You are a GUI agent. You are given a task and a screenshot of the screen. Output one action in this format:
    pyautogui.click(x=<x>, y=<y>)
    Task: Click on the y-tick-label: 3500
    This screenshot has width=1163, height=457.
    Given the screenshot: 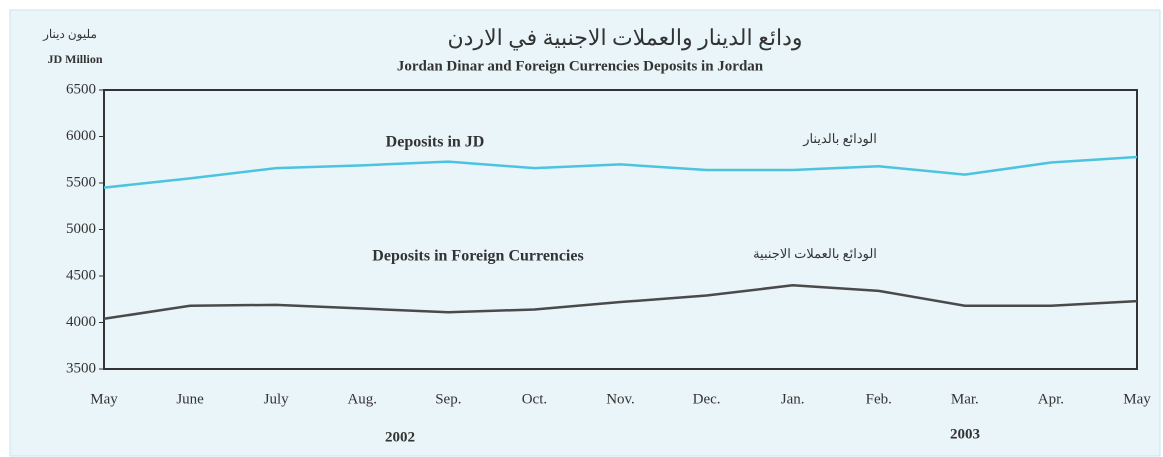 What is the action you would take?
    pyautogui.click(x=81, y=368)
    